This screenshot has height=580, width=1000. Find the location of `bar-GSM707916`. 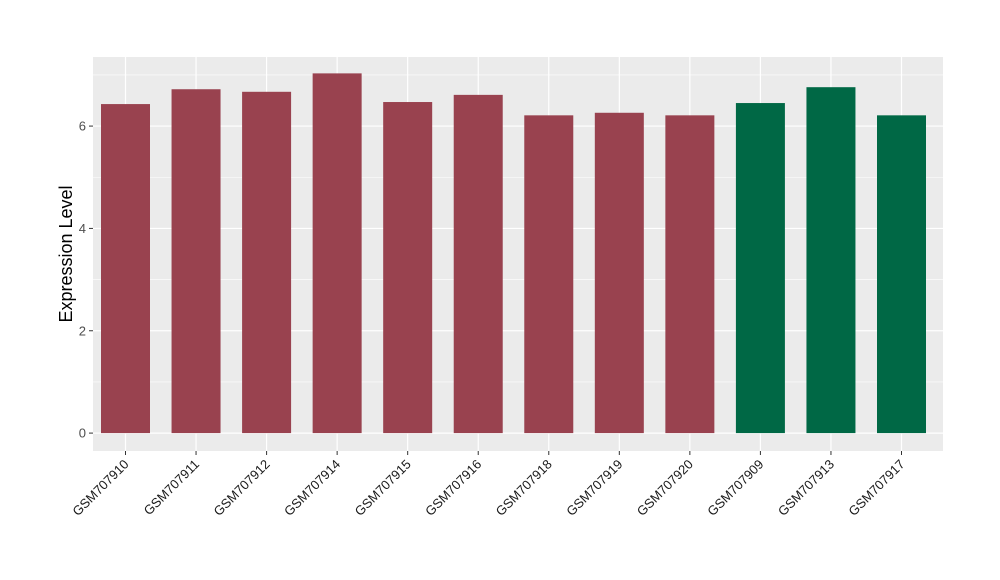

bar-GSM707916 is located at coordinates (478, 264).